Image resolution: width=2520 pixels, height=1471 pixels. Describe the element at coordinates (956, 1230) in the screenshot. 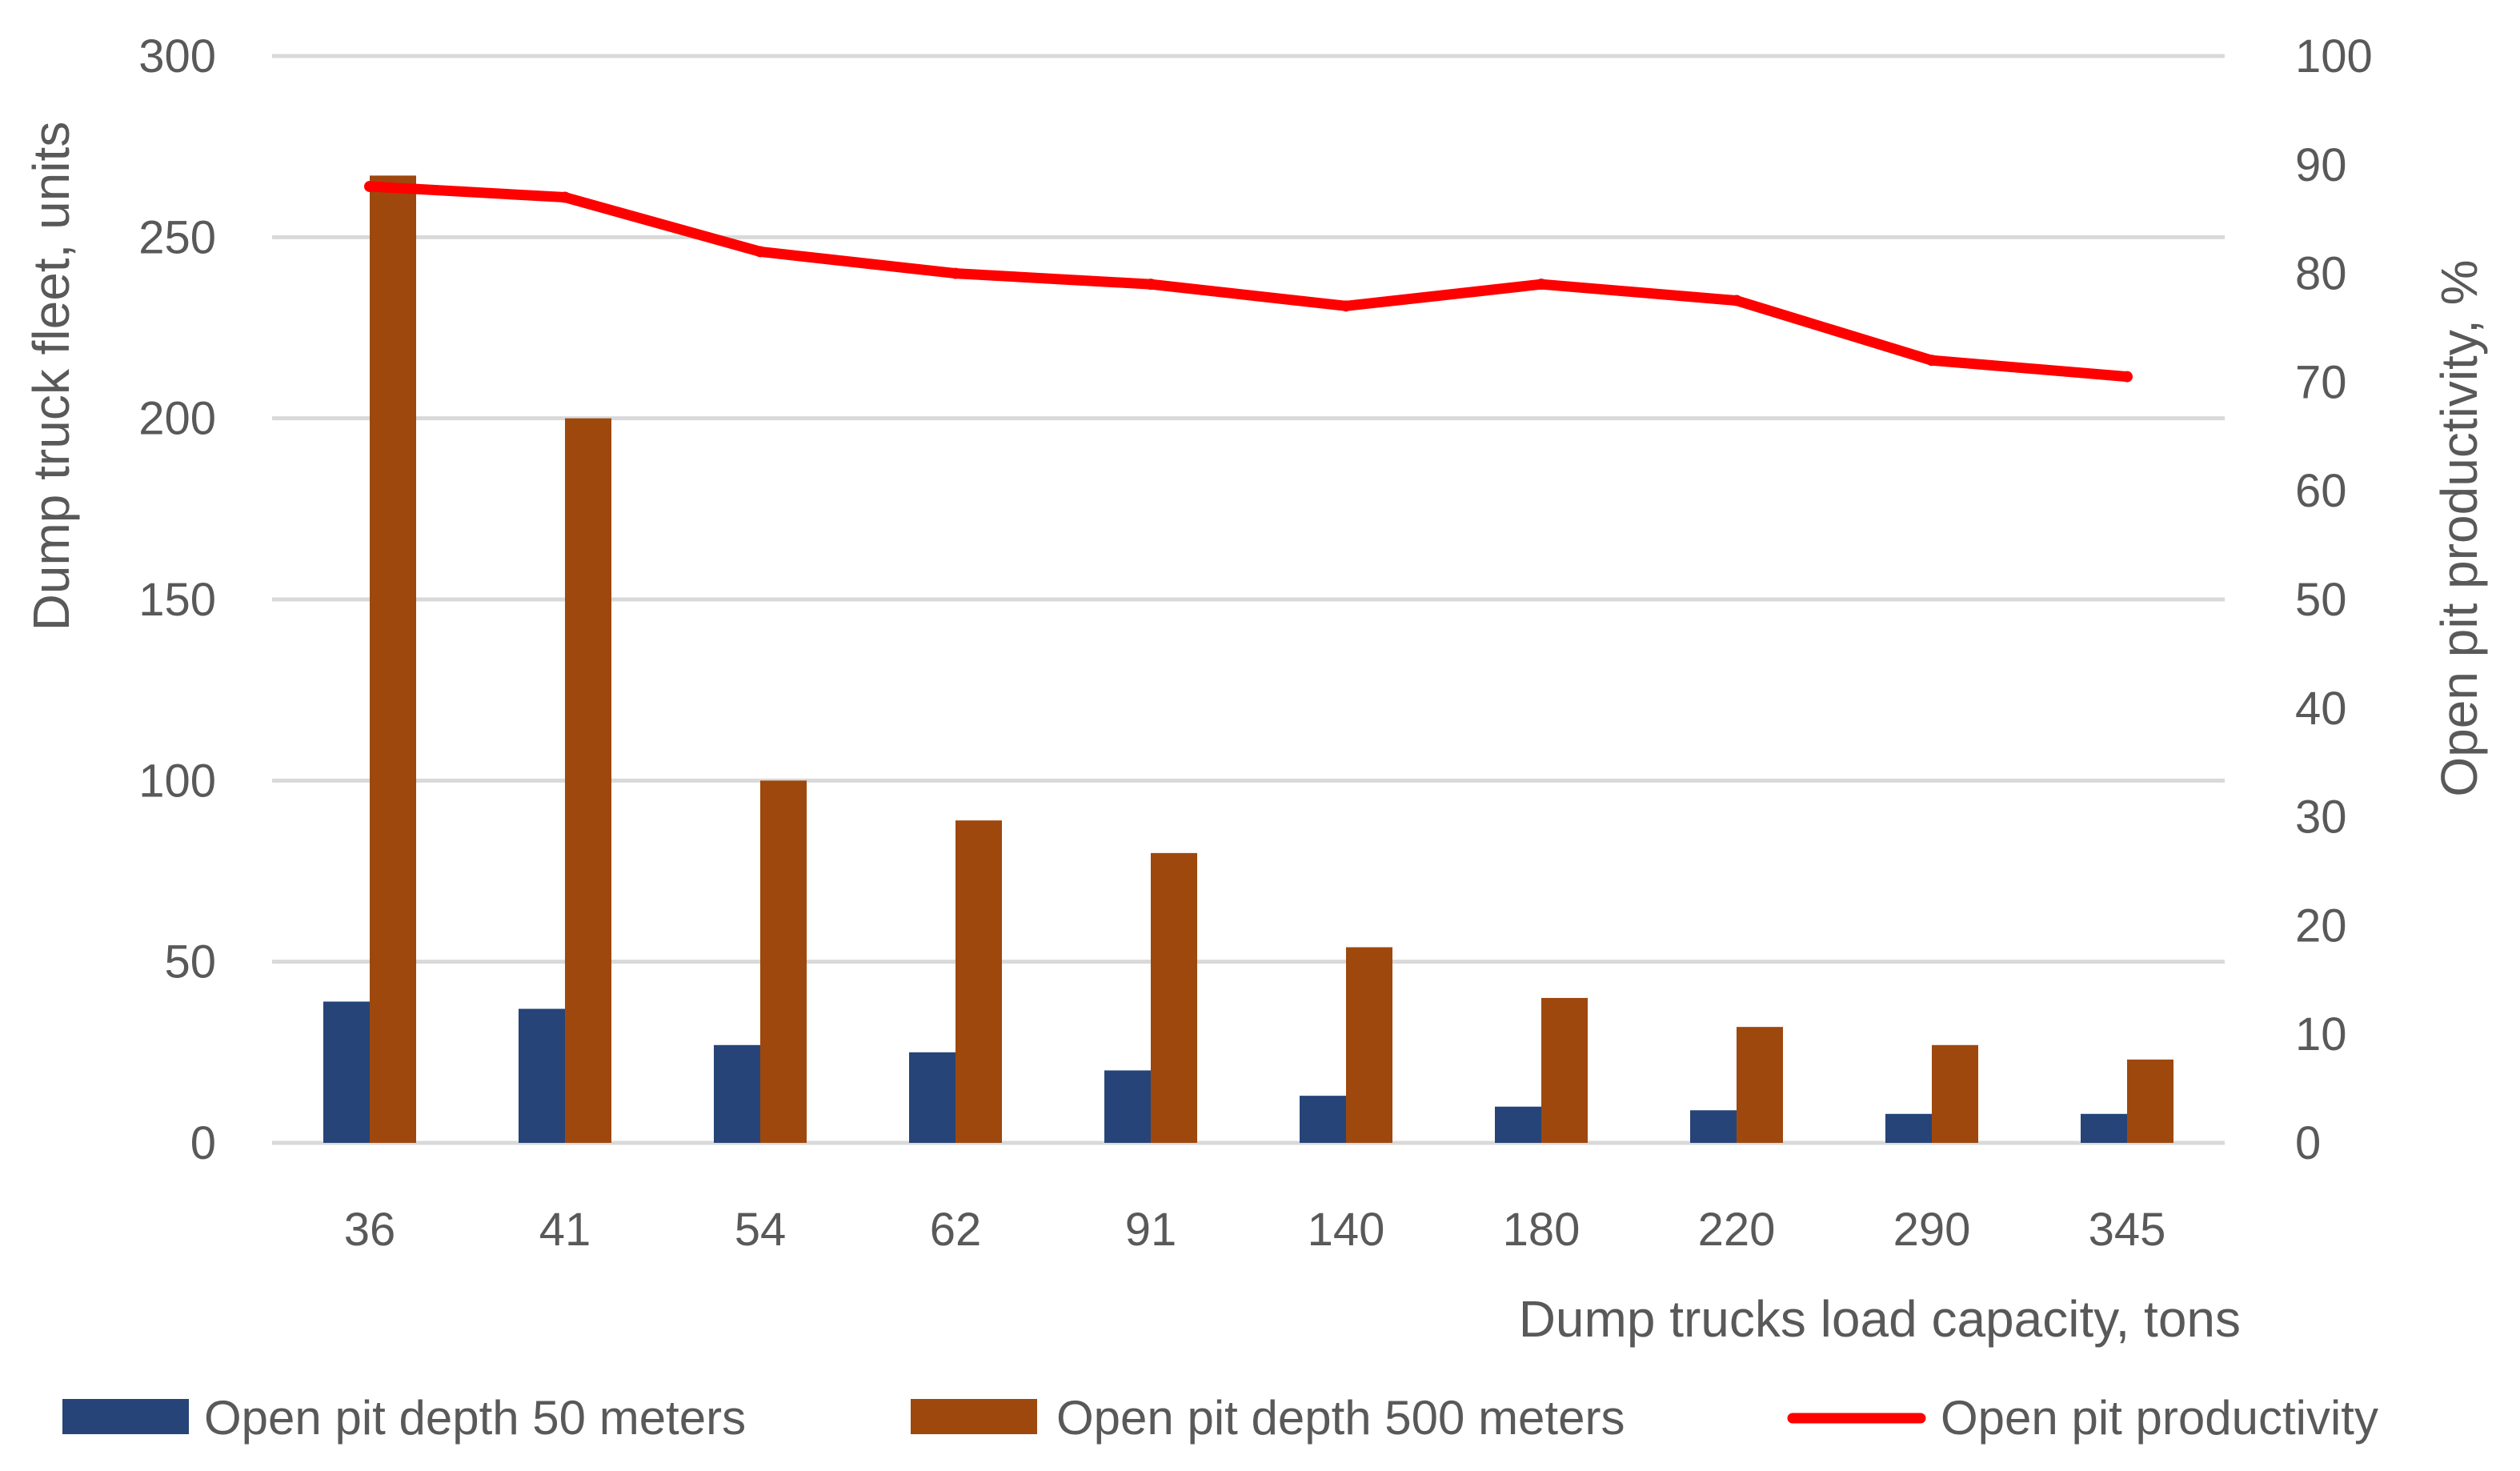

I see `x-tick-label: 62` at that location.